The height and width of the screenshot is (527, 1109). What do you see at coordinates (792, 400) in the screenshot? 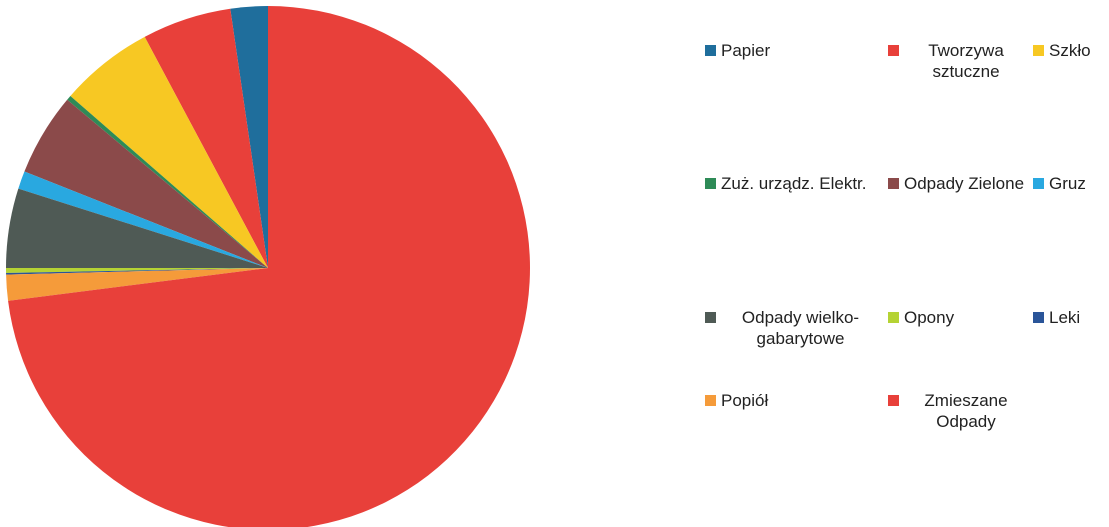
I see `legend-item: Popiół` at bounding box center [792, 400].